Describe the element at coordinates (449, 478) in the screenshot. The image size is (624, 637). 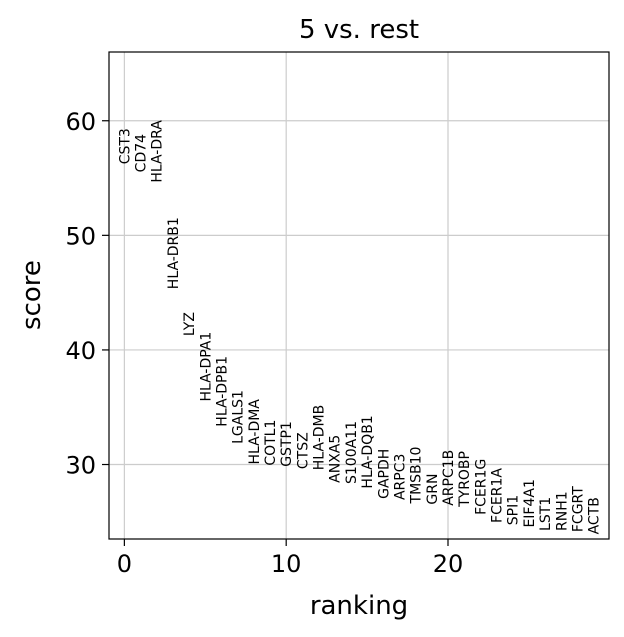
I see `gene-label: ARPC1B` at that location.